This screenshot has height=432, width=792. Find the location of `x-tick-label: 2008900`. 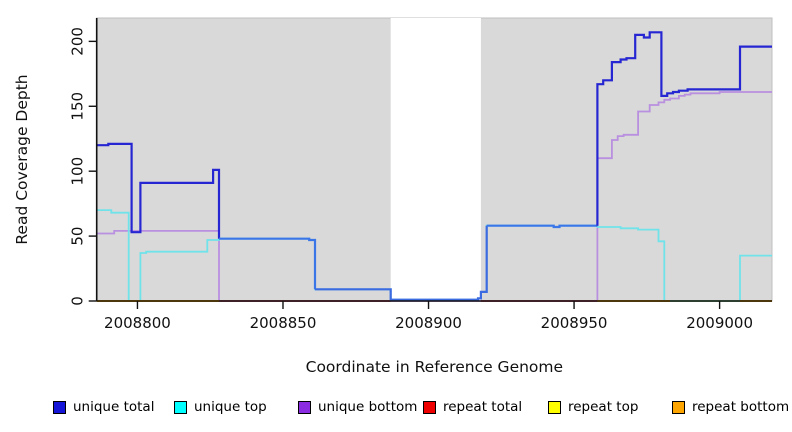

x-tick-label: 2008900 is located at coordinates (428, 323).